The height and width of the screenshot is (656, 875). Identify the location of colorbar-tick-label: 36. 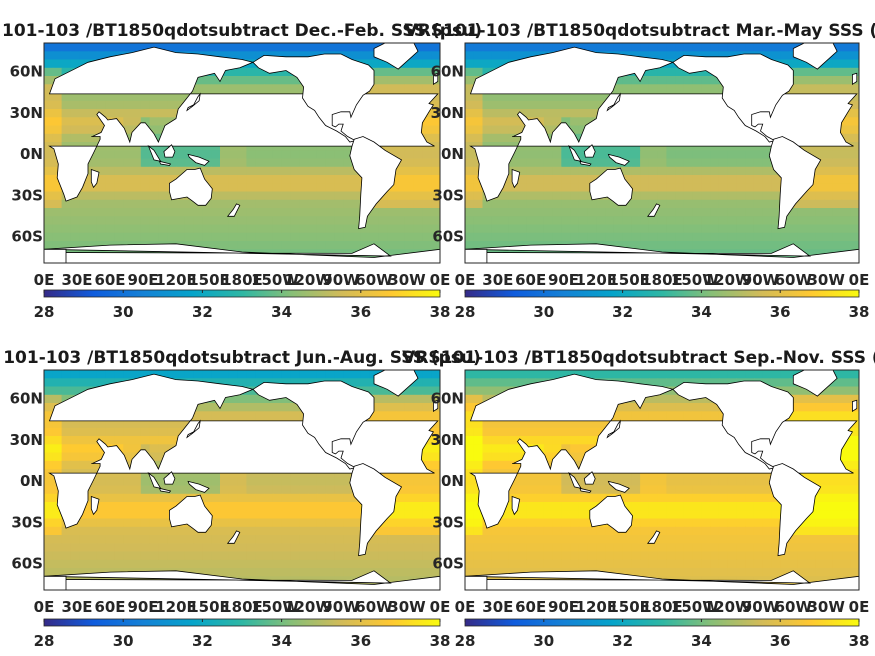
(360, 641).